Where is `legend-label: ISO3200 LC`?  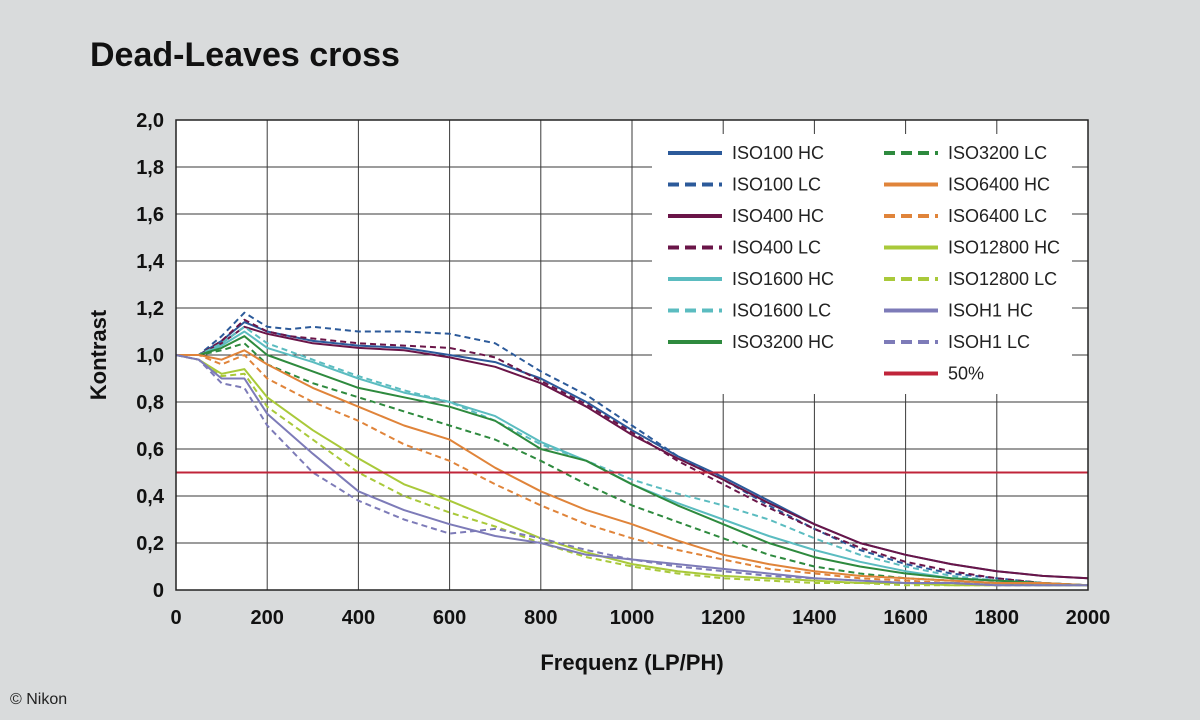
legend-label: ISO3200 LC is located at coordinates (997, 153).